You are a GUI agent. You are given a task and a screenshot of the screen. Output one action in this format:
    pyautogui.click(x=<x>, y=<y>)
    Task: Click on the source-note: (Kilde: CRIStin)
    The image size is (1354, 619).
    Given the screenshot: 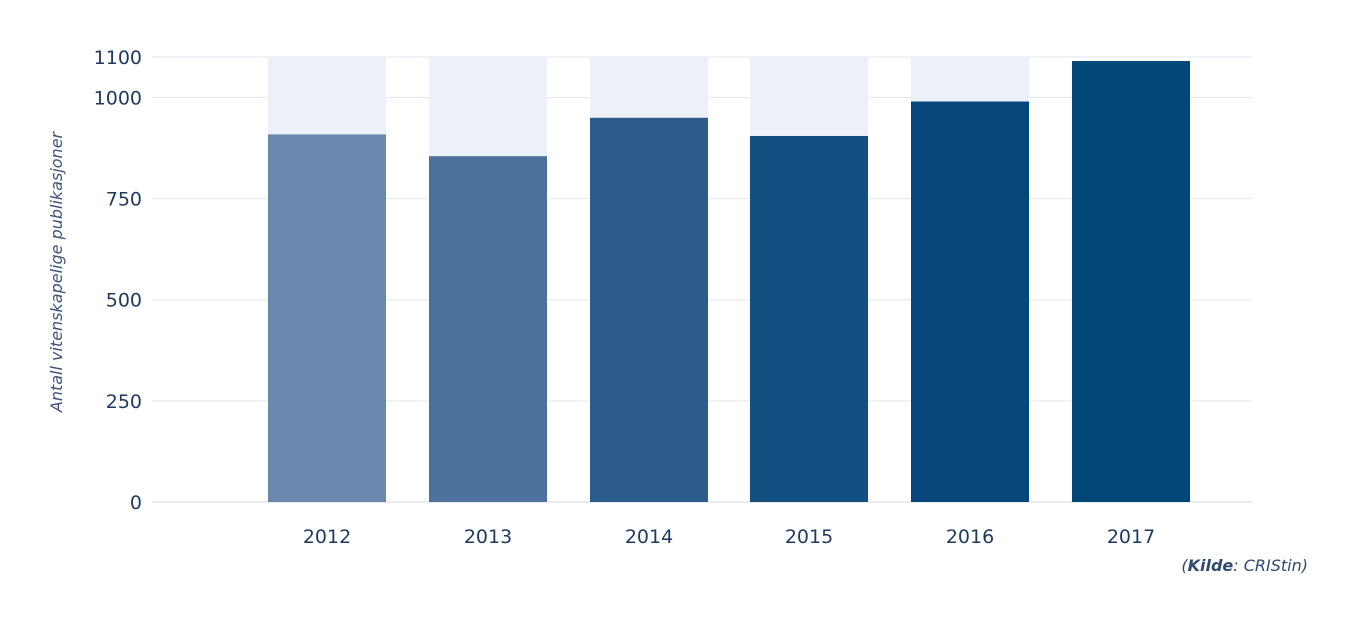 What is the action you would take?
    pyautogui.click(x=1244, y=565)
    